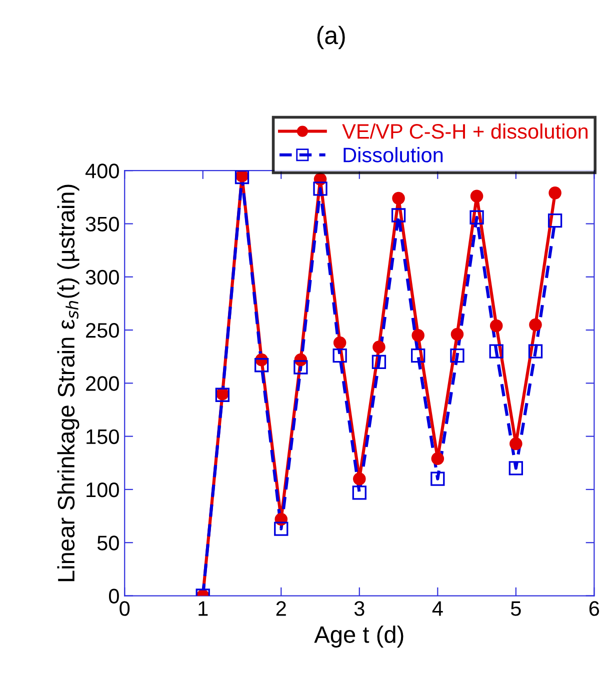 This screenshot has width=602, height=677. Describe the element at coordinates (102, 330) in the screenshot. I see `y-tick-label: 250` at that location.